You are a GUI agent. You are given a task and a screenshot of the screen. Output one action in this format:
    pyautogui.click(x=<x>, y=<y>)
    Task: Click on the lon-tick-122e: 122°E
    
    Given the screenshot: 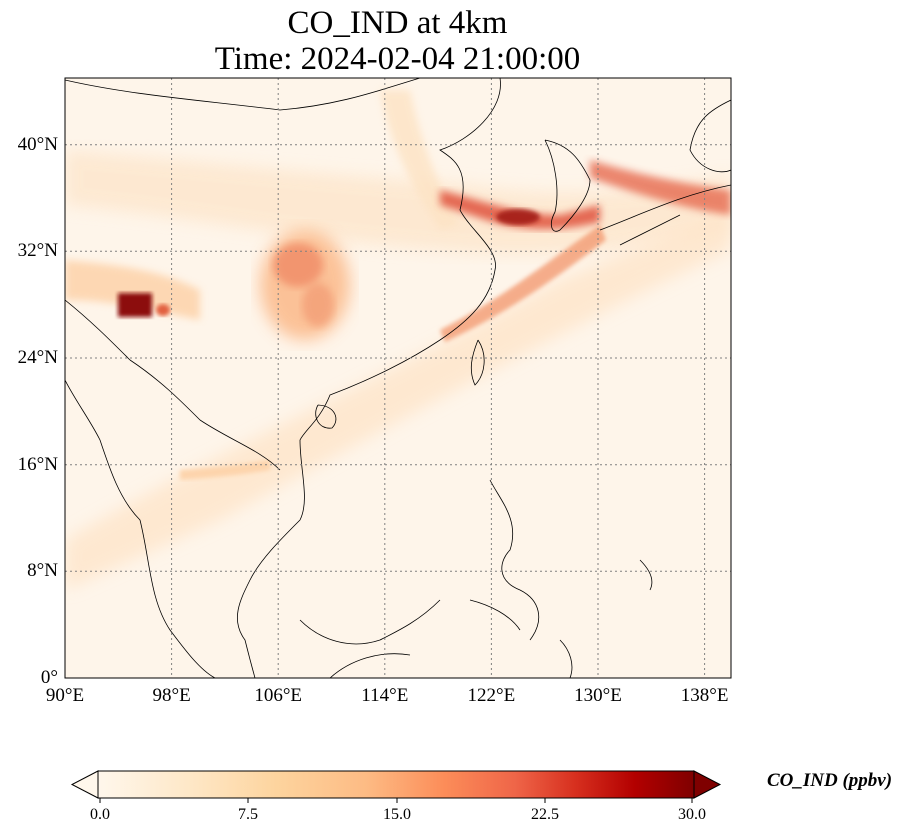 What is the action you would take?
    pyautogui.click(x=491, y=695)
    